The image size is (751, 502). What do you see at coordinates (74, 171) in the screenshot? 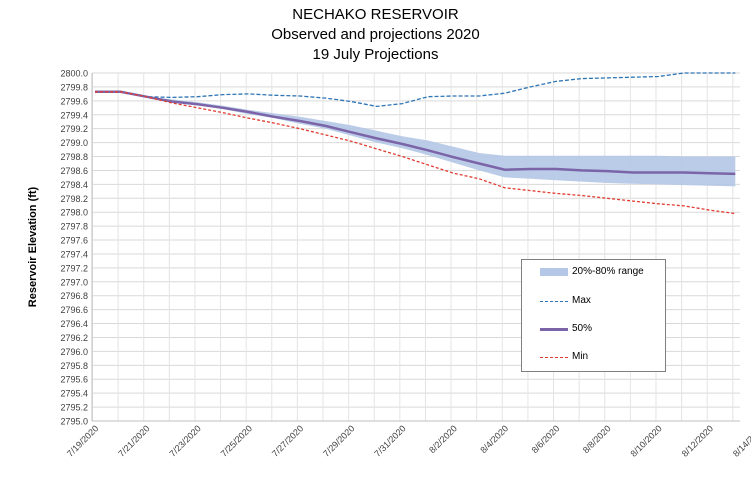
I see `y-tick-label: 2798.6` at bounding box center [74, 171].